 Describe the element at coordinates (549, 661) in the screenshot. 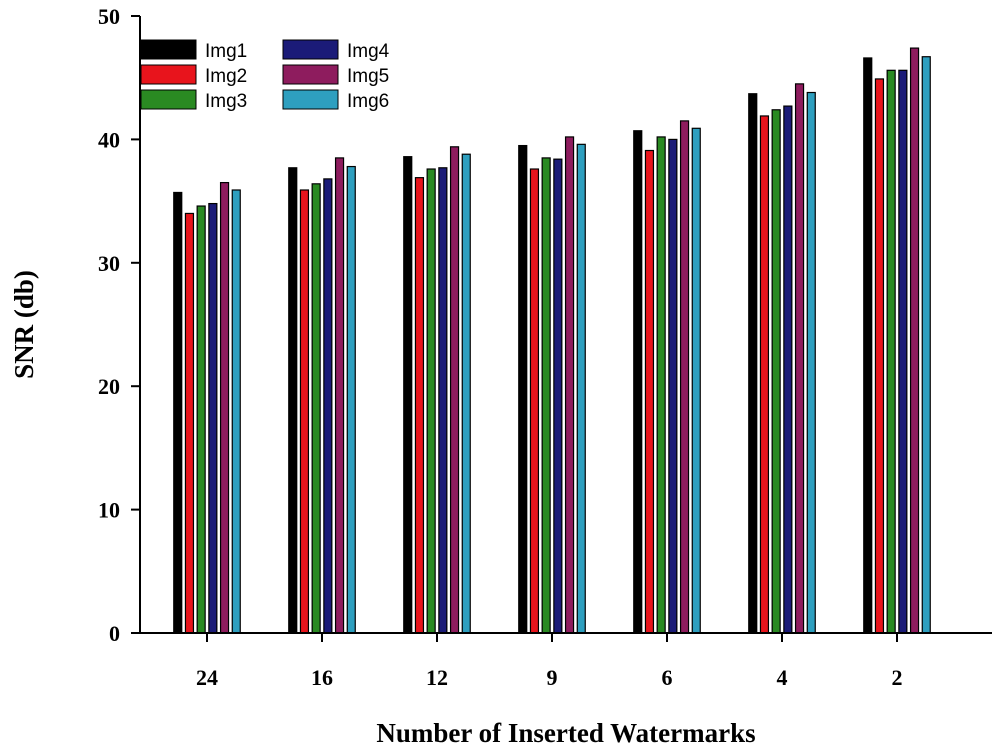

I see `x-ticks: 24 16 12 9 6 4 2` at that location.